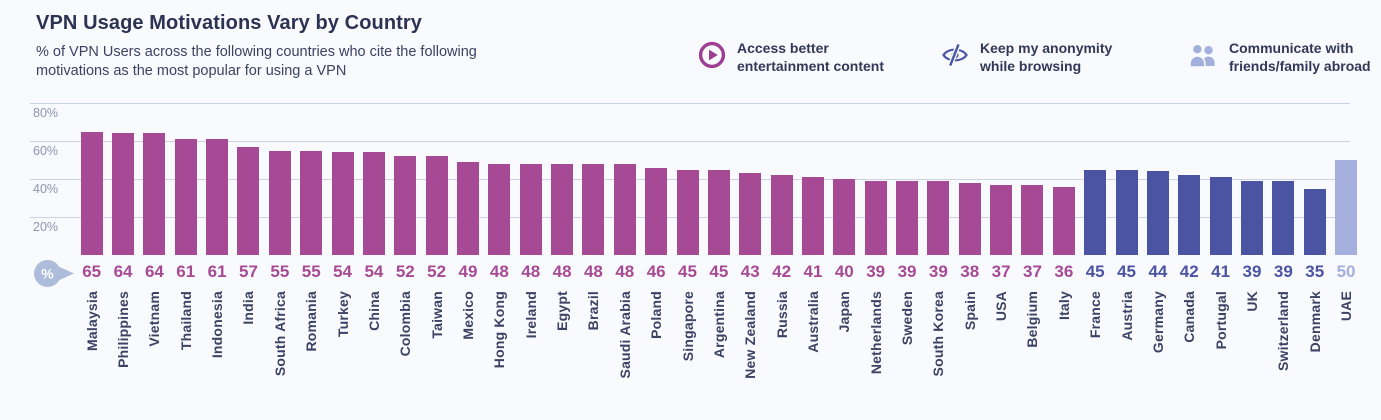 This screenshot has width=1381, height=420. What do you see at coordinates (279, 334) in the screenshot?
I see `country-label: South Africa` at bounding box center [279, 334].